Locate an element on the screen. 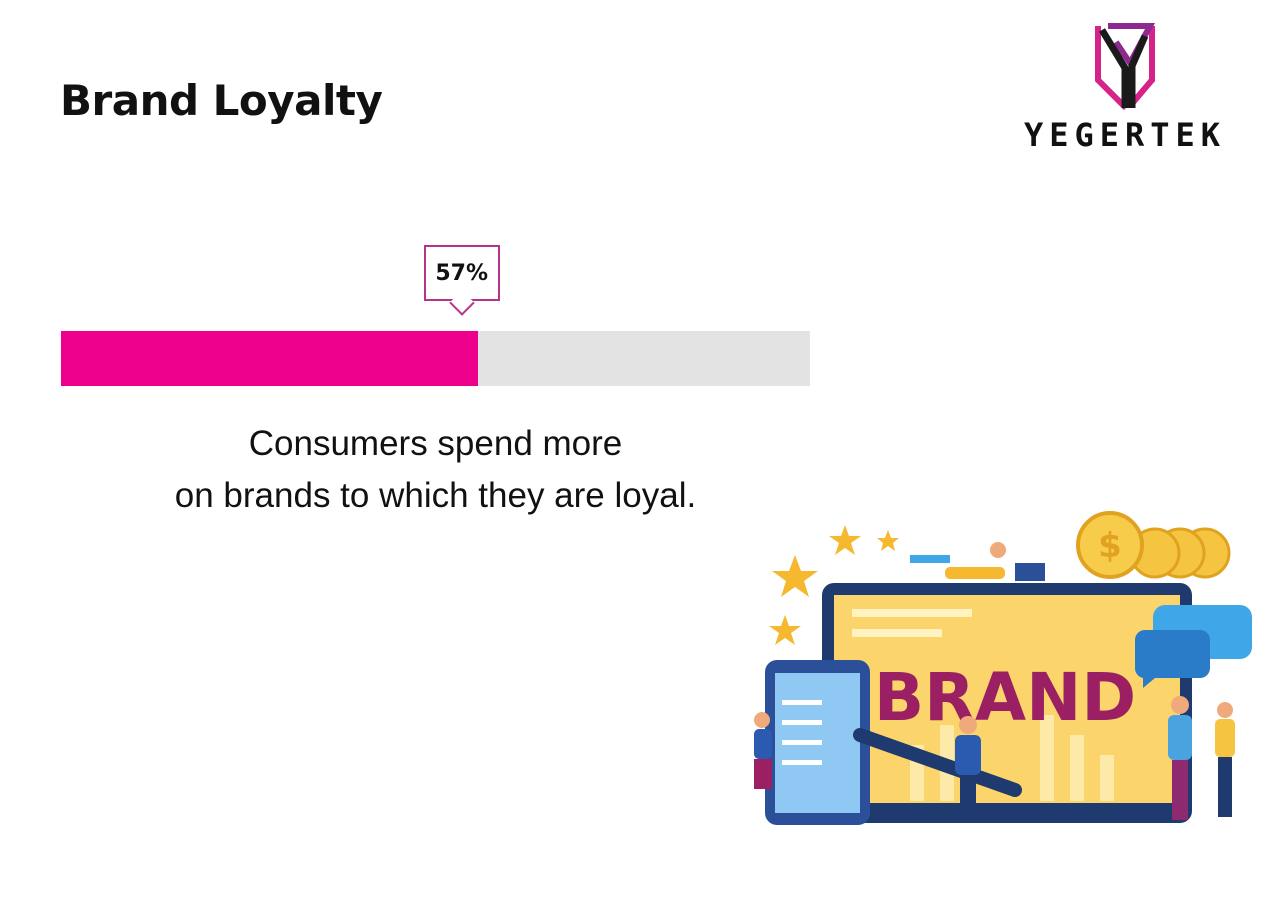  progress-bar is located at coordinates (435, 358).